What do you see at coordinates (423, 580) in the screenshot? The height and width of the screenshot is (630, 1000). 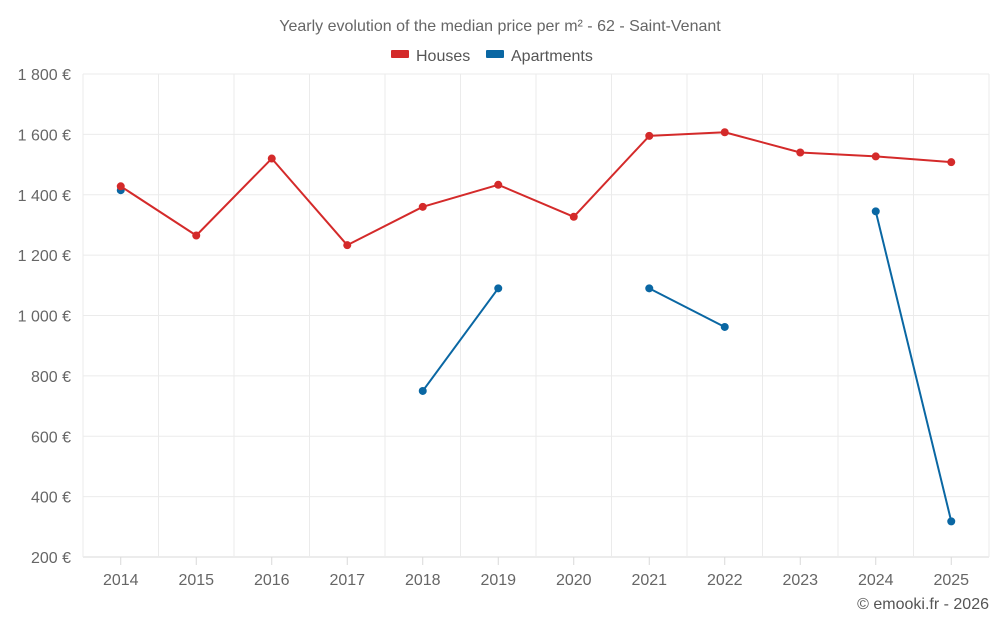 I see `x-tick-label: 2018` at bounding box center [423, 580].